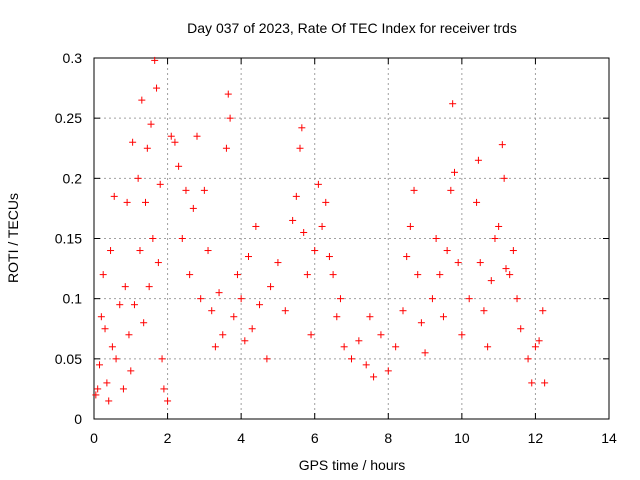 This screenshot has height=480, width=640. What do you see at coordinates (73, 178) in the screenshot?
I see `y-tick-label: 0.2` at bounding box center [73, 178].